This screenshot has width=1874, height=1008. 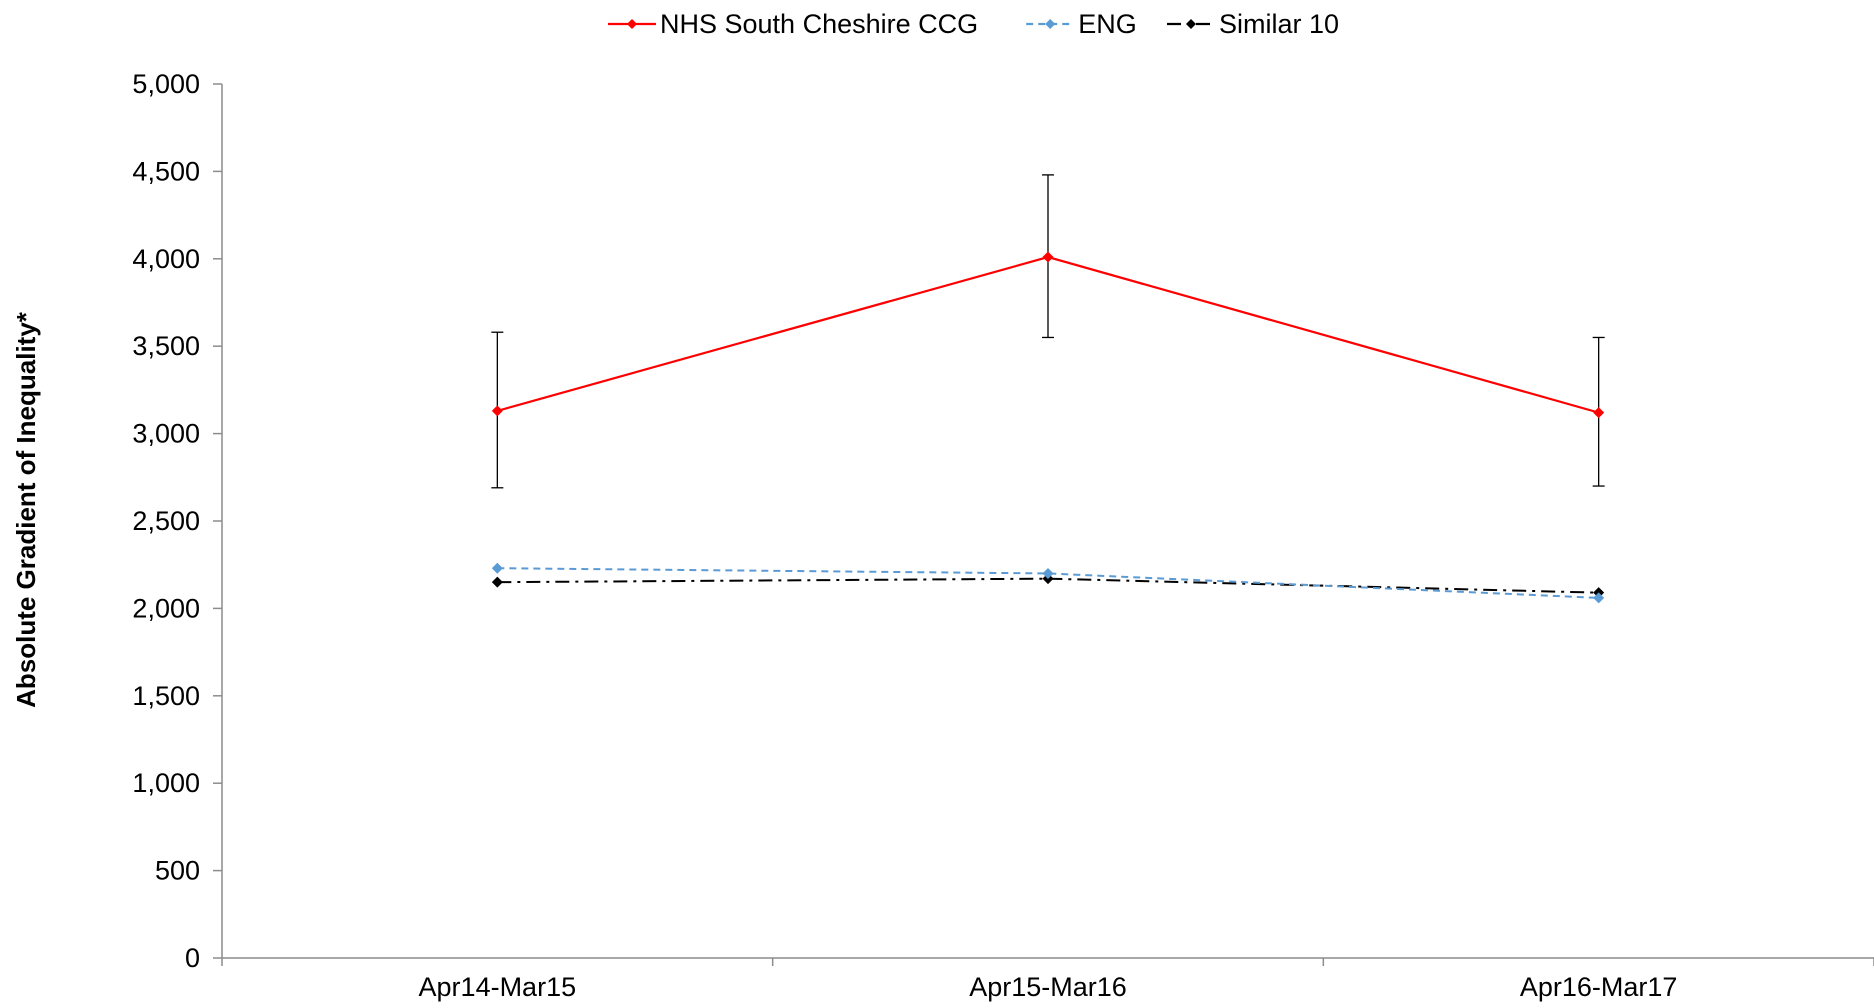 What do you see at coordinates (166, 521) in the screenshot?
I see `y-tick-label: 2,500` at bounding box center [166, 521].